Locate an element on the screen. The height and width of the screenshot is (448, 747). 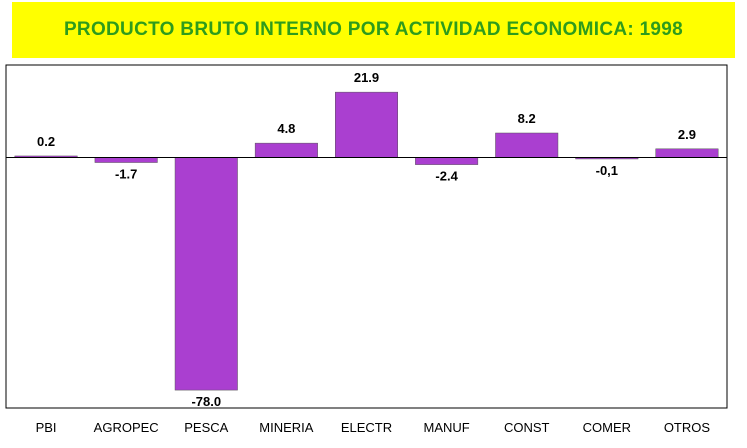
value-label-otros: 2.9 is located at coordinates (687, 134).